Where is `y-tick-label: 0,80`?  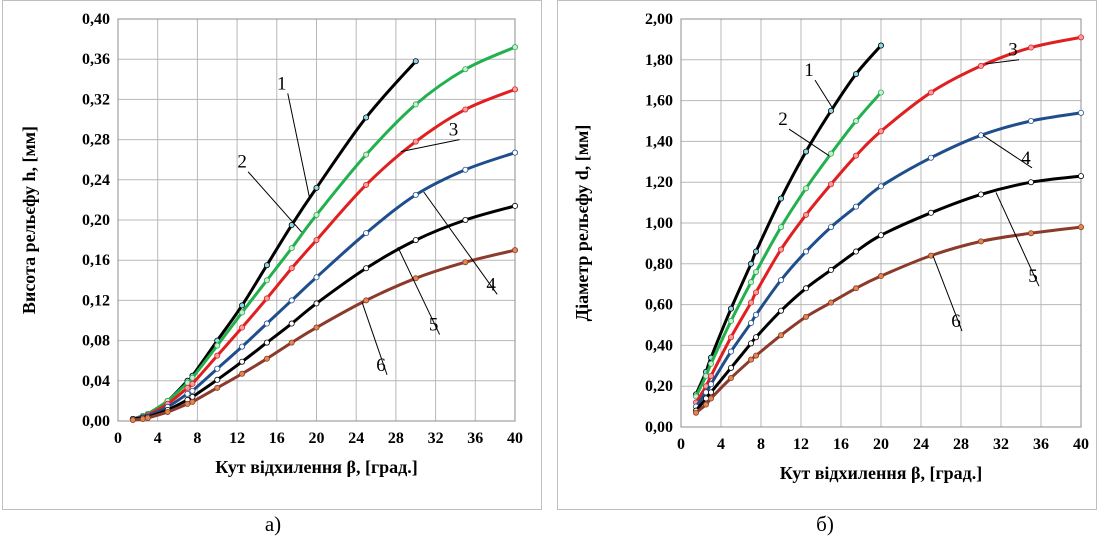 y-tick-label: 0,80 is located at coordinates (659, 264).